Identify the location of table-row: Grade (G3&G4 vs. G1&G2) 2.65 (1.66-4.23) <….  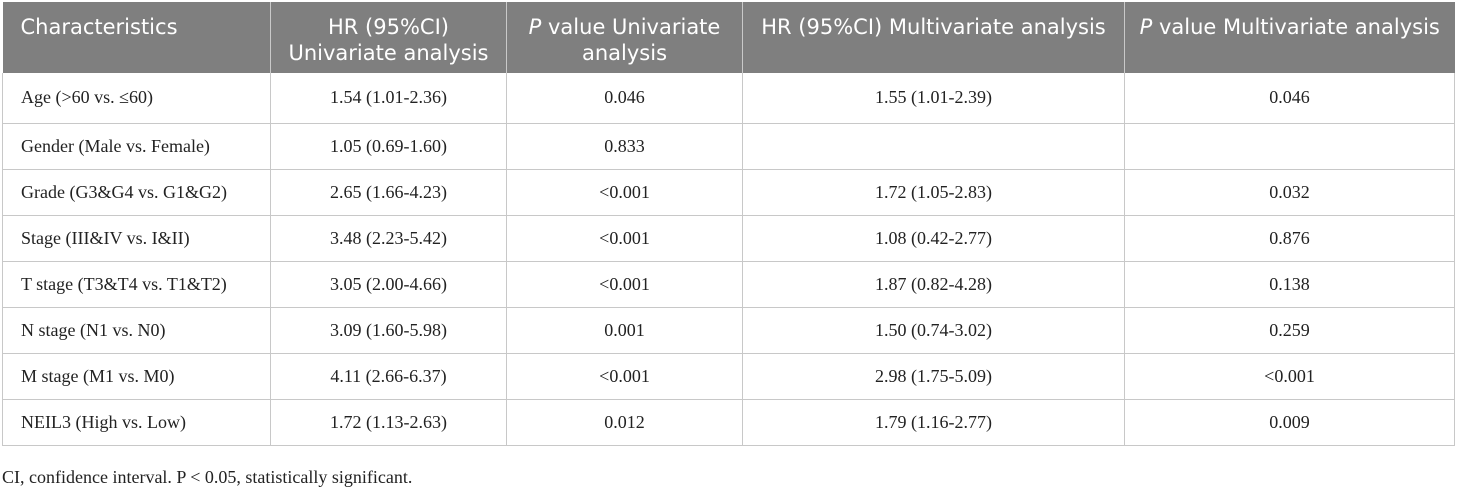
(728, 192).